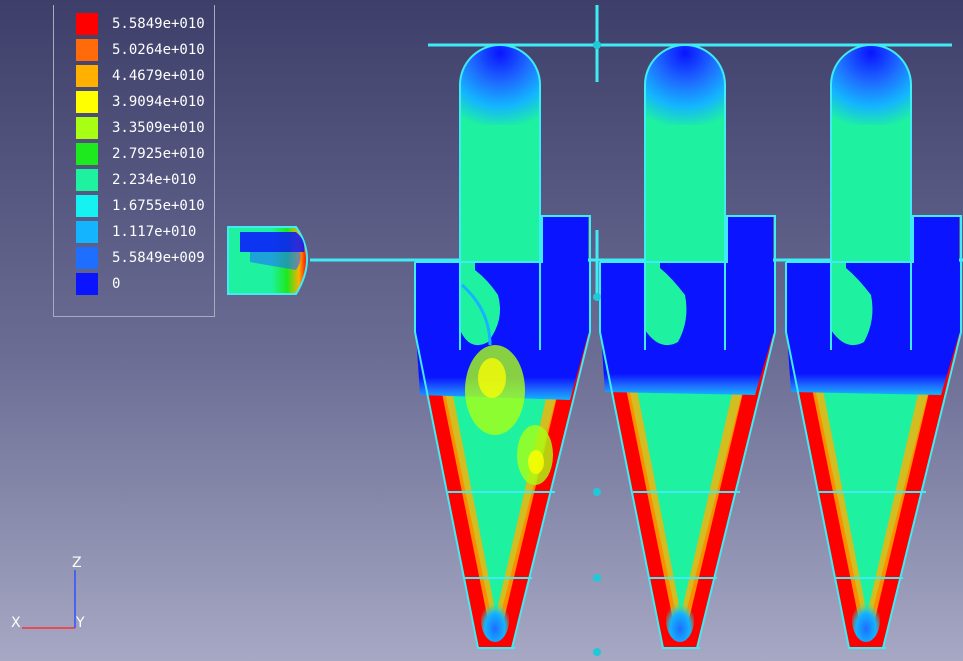  I want to click on legend-entry: 4.4679e+010, so click(143, 76).